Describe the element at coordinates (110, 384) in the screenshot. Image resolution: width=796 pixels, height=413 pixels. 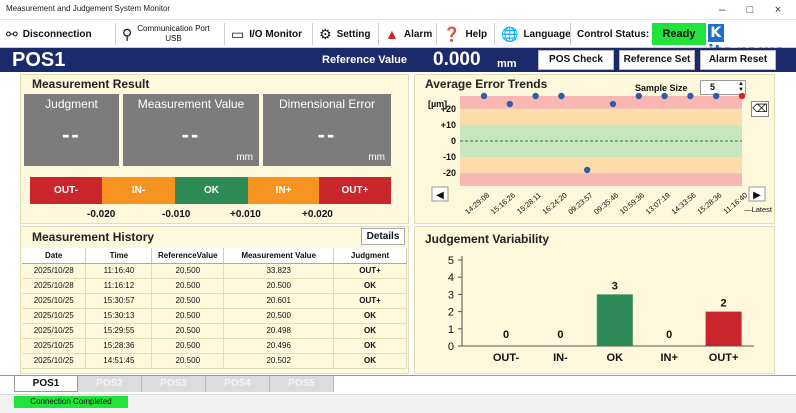
I see `tab-pos2: POS2` at that location.